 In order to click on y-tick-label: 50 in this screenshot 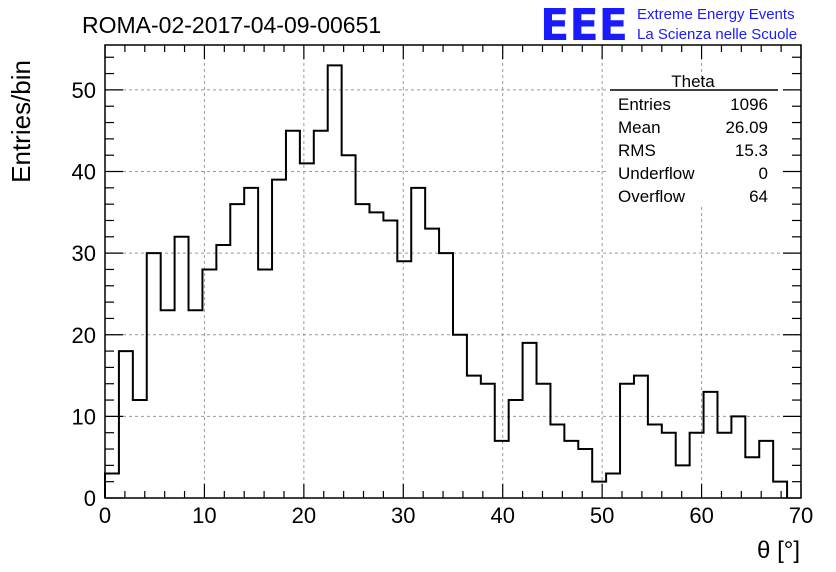, I will do `click(84, 90)`.